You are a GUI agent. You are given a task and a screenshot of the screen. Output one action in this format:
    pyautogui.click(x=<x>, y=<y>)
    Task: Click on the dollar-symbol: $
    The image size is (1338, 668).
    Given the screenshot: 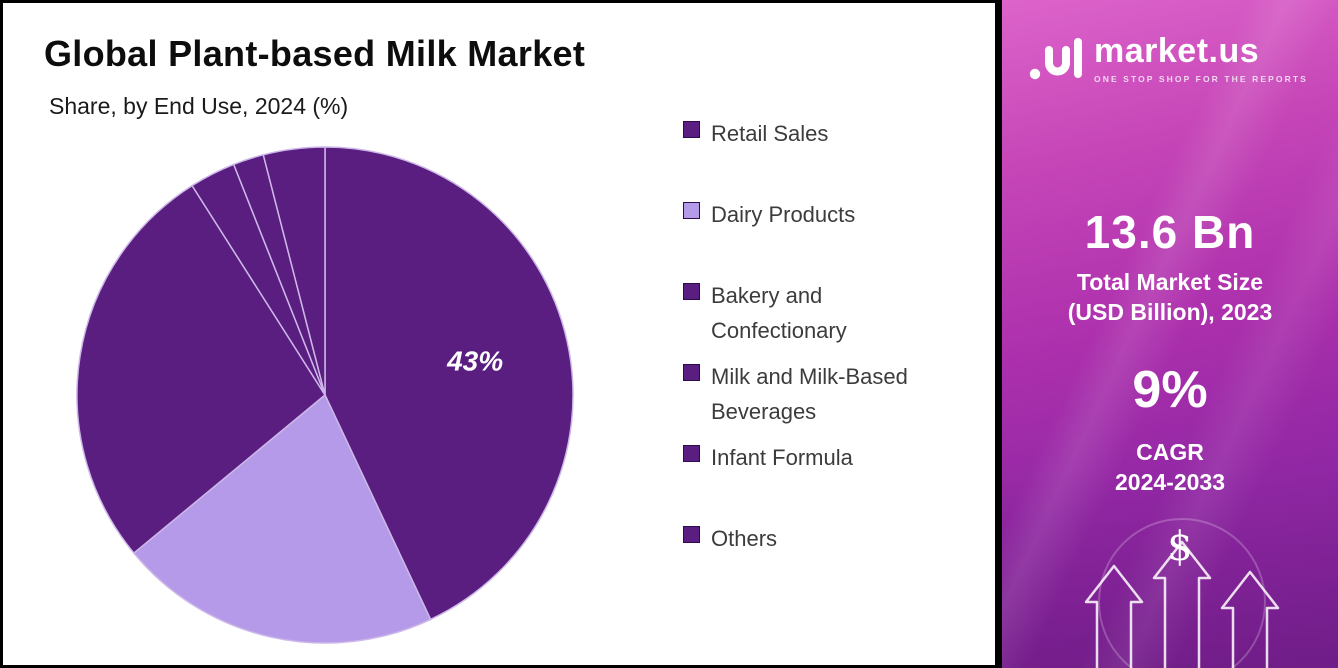 What is the action you would take?
    pyautogui.click(x=1180, y=547)
    